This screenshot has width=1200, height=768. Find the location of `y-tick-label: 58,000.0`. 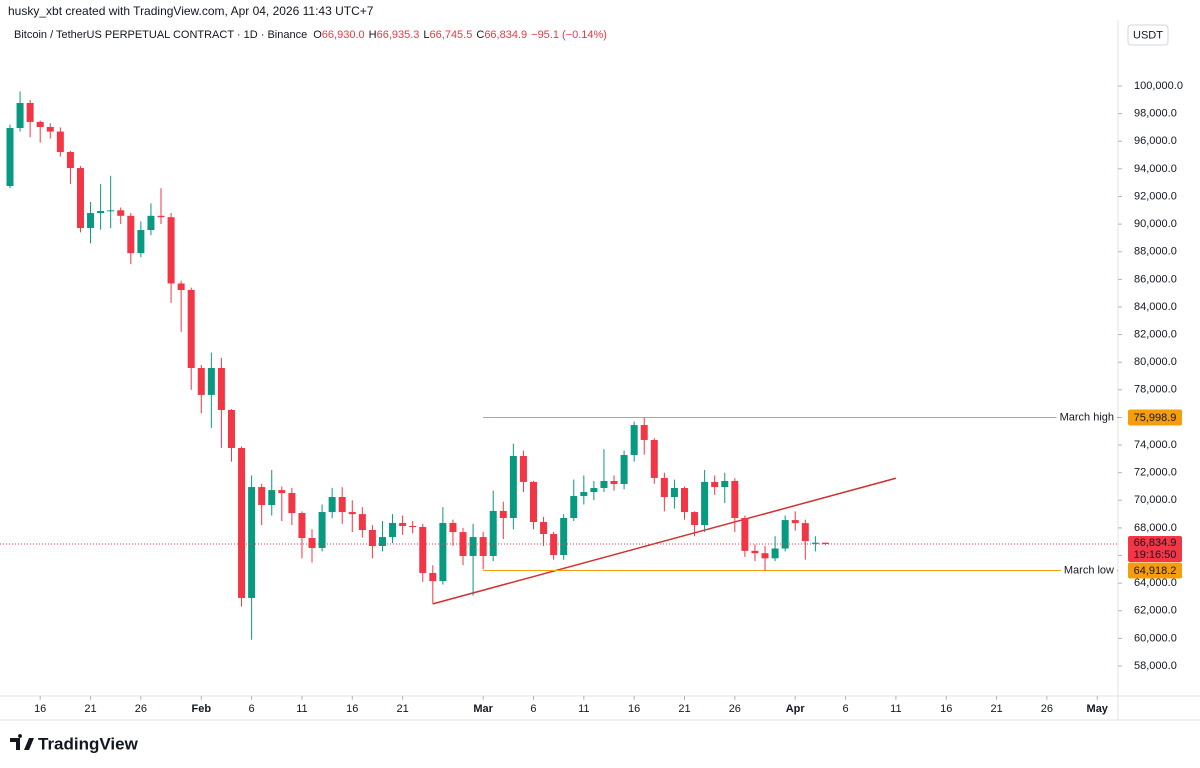

y-tick-label: 58,000.0 is located at coordinates (1155, 666).